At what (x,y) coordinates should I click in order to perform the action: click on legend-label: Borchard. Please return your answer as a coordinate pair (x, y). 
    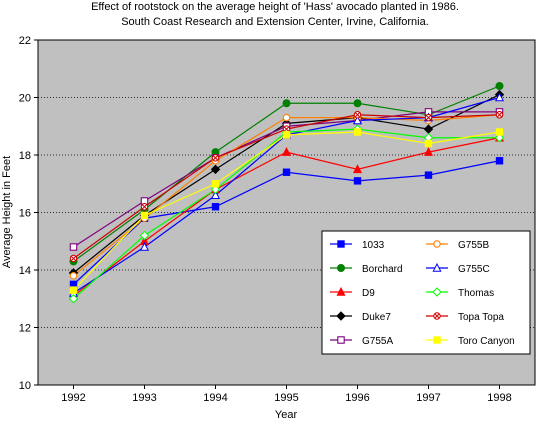
    Looking at the image, I should click on (382, 269).